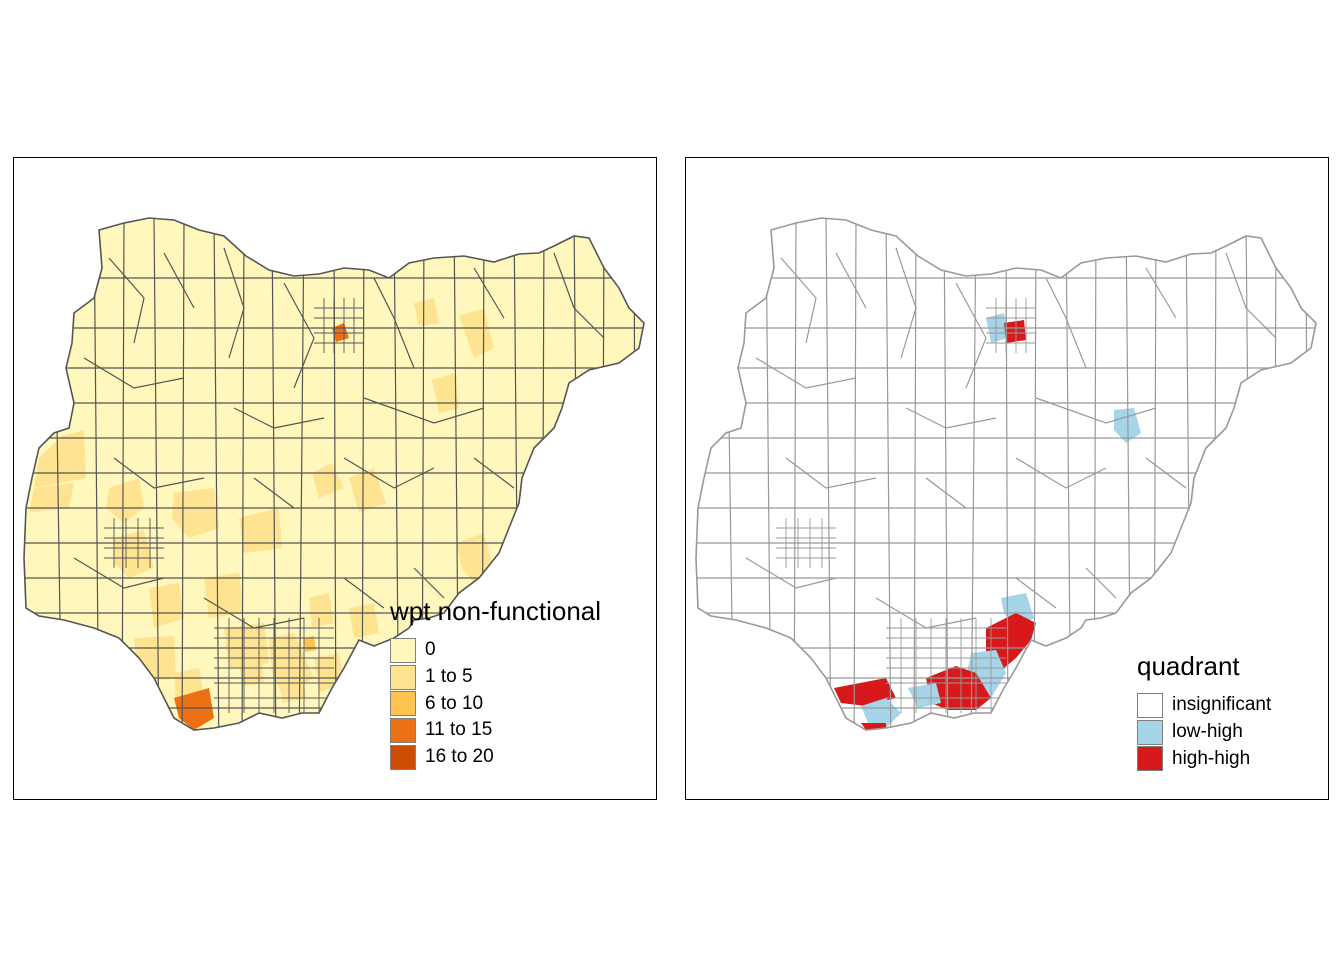  What do you see at coordinates (1188, 666) in the screenshot?
I see `legend-title: quadrant` at bounding box center [1188, 666].